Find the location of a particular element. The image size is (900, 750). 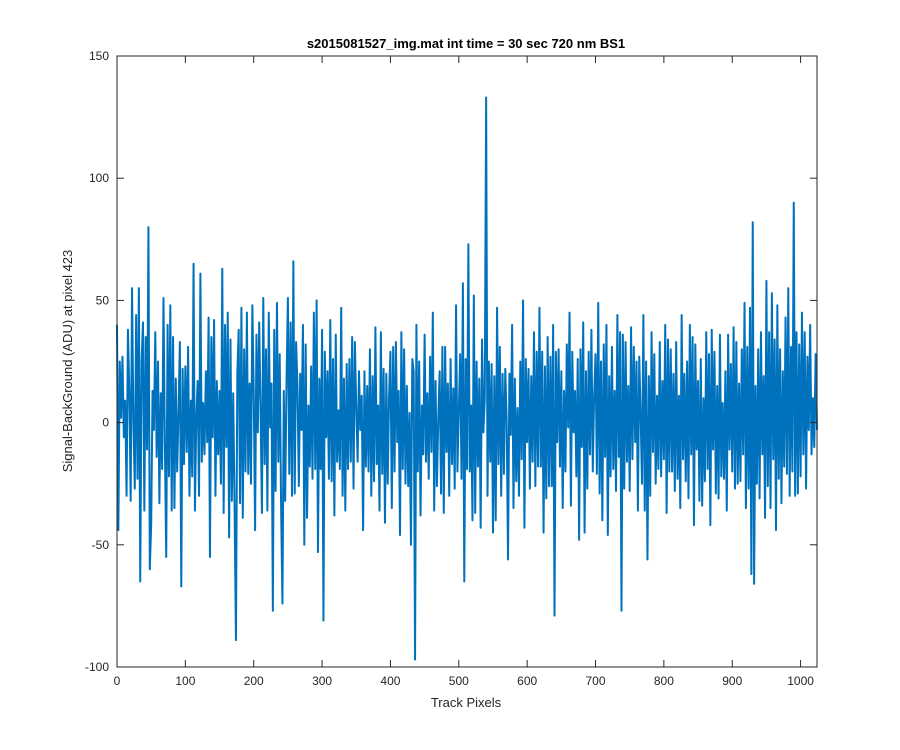

y-tick-label: 0 is located at coordinates (105, 423).